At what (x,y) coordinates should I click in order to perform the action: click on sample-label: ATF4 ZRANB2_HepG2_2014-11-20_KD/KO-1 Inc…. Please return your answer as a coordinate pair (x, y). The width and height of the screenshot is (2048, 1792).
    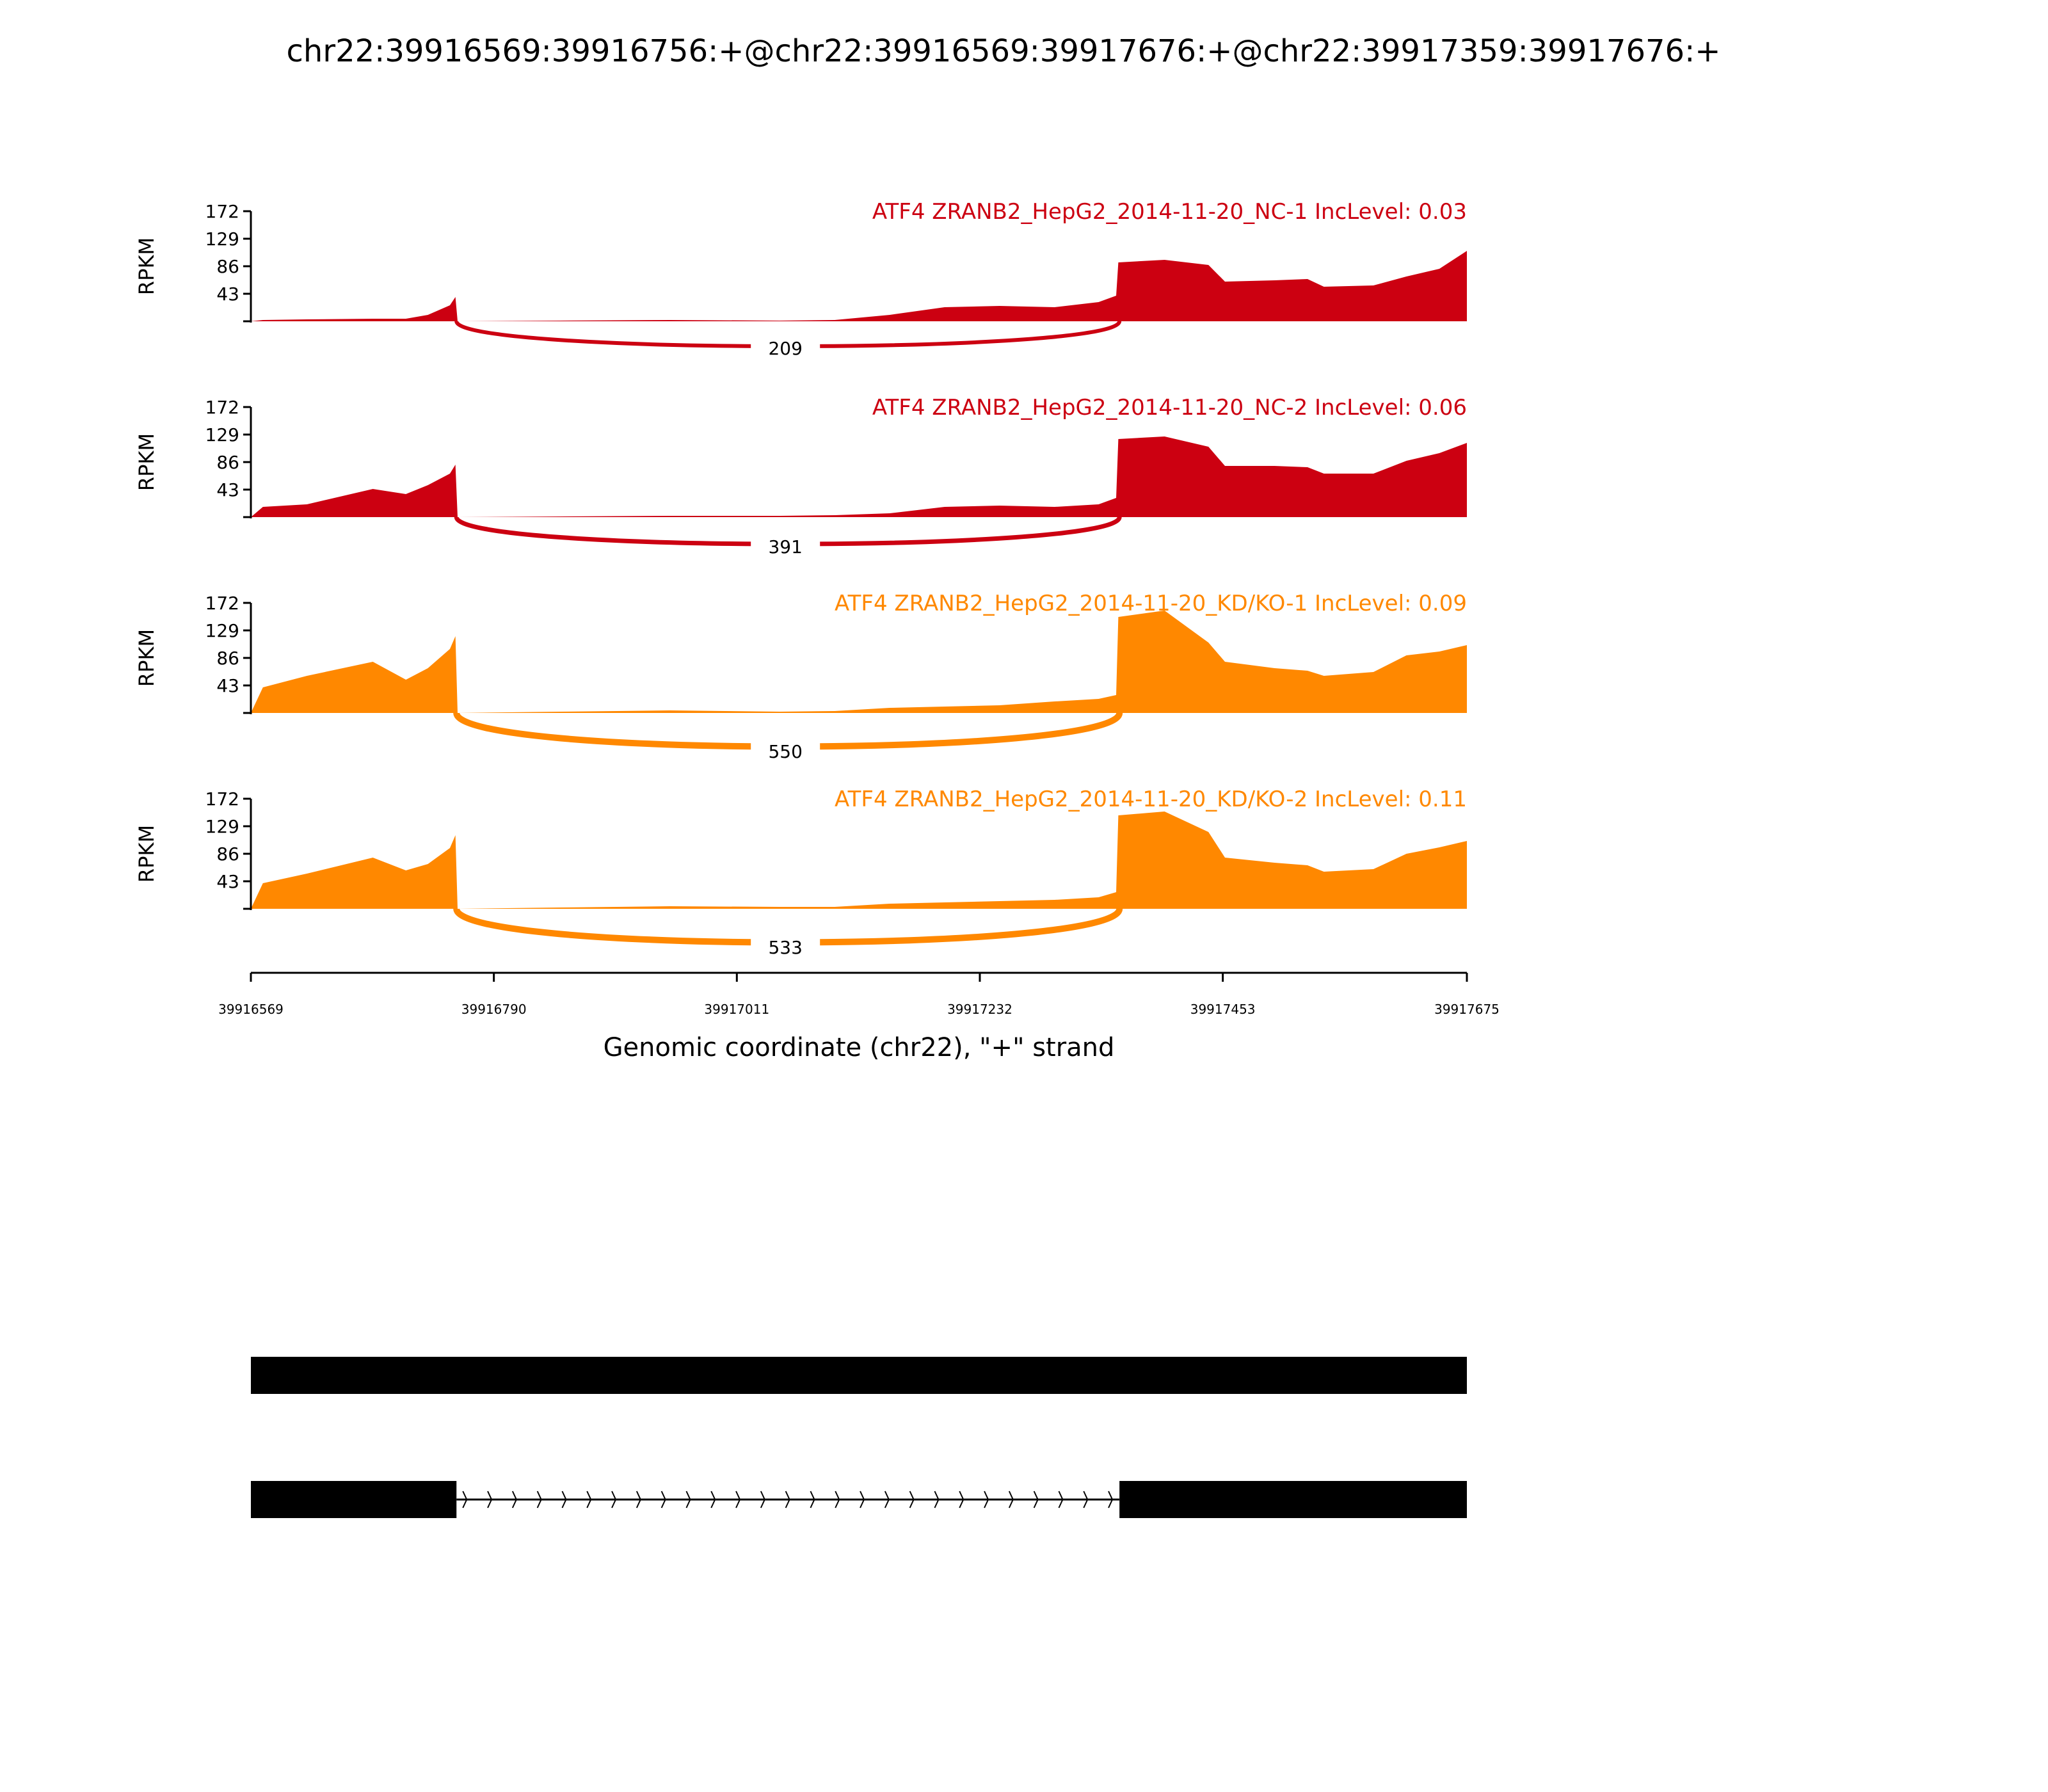
    Looking at the image, I should click on (1151, 603).